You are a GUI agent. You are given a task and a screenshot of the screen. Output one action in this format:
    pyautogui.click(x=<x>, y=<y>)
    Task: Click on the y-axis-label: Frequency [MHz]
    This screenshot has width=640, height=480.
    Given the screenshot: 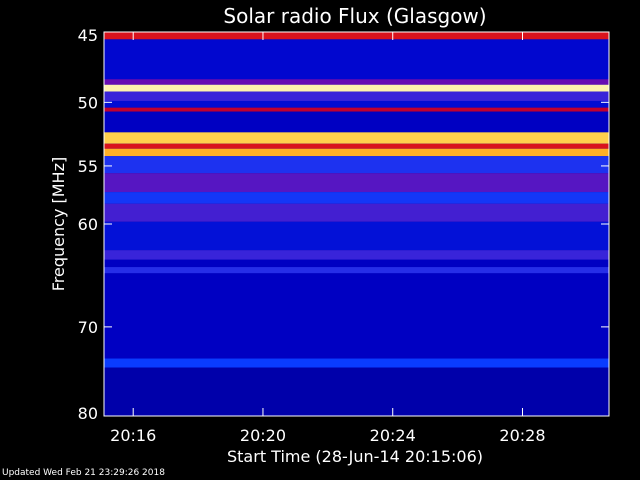 What is the action you would take?
    pyautogui.click(x=58, y=224)
    